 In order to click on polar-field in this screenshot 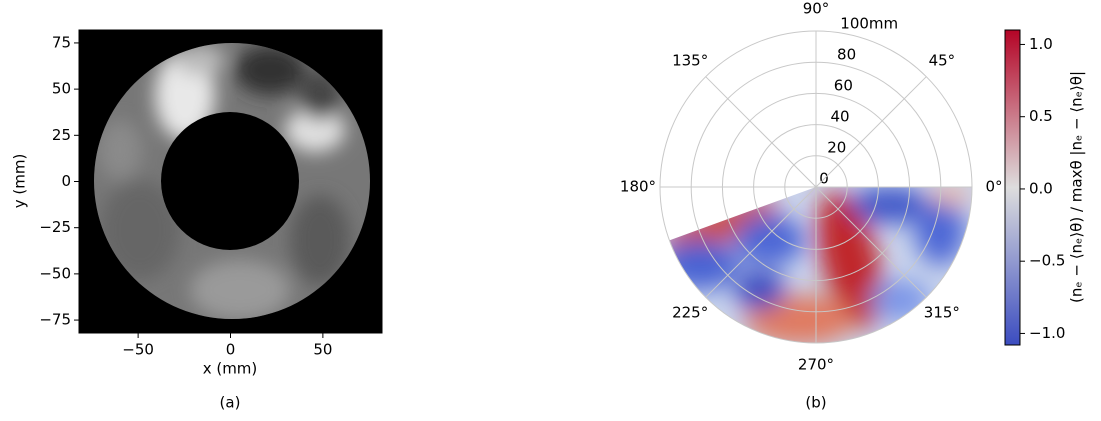, I will do `click(820, 265)`.